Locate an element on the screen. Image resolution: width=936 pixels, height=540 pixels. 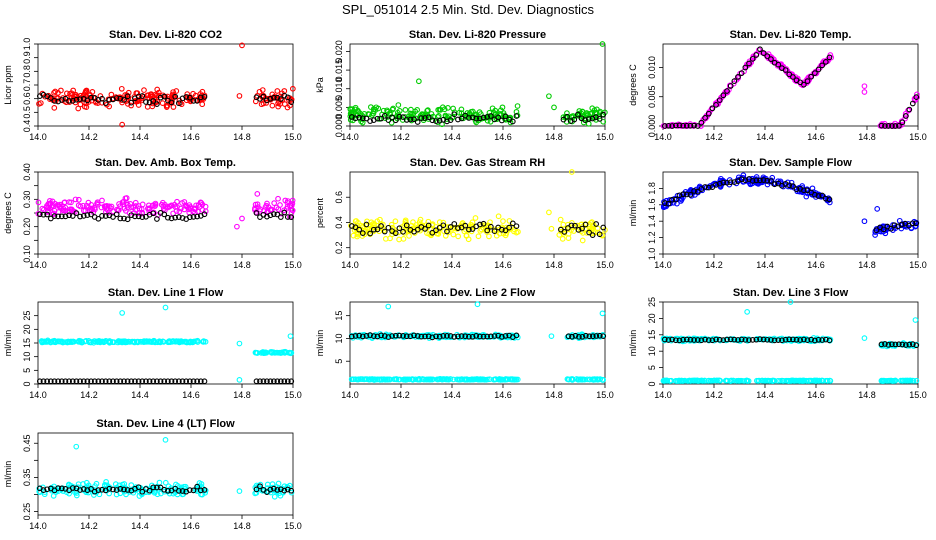
y-tick-label: 0.10 is located at coordinates (27, 254).